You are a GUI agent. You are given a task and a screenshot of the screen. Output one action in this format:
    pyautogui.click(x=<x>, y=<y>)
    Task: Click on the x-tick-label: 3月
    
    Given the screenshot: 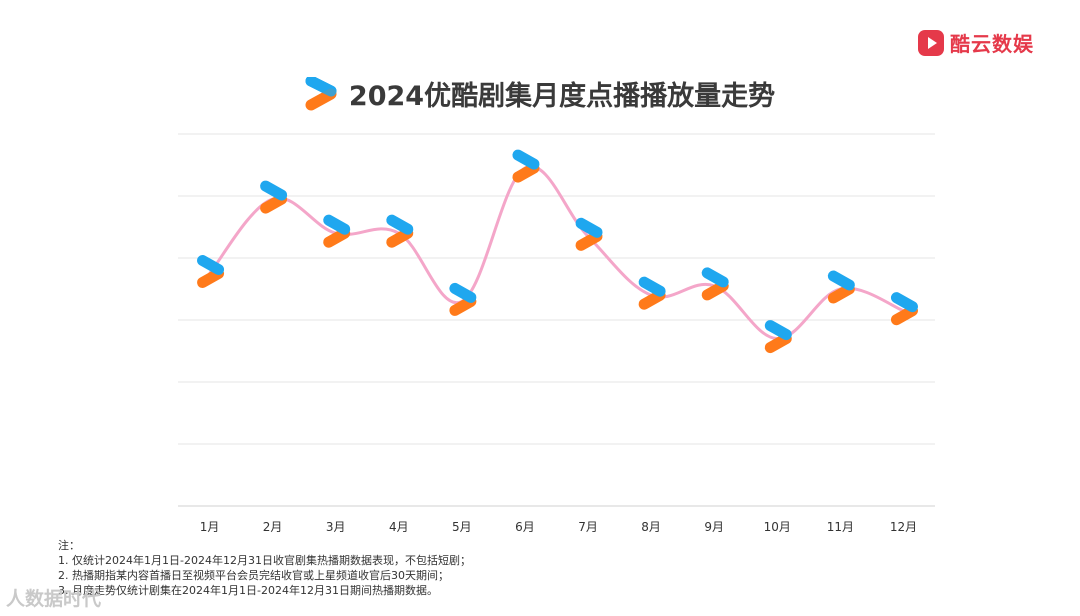 What is the action you would take?
    pyautogui.click(x=336, y=527)
    